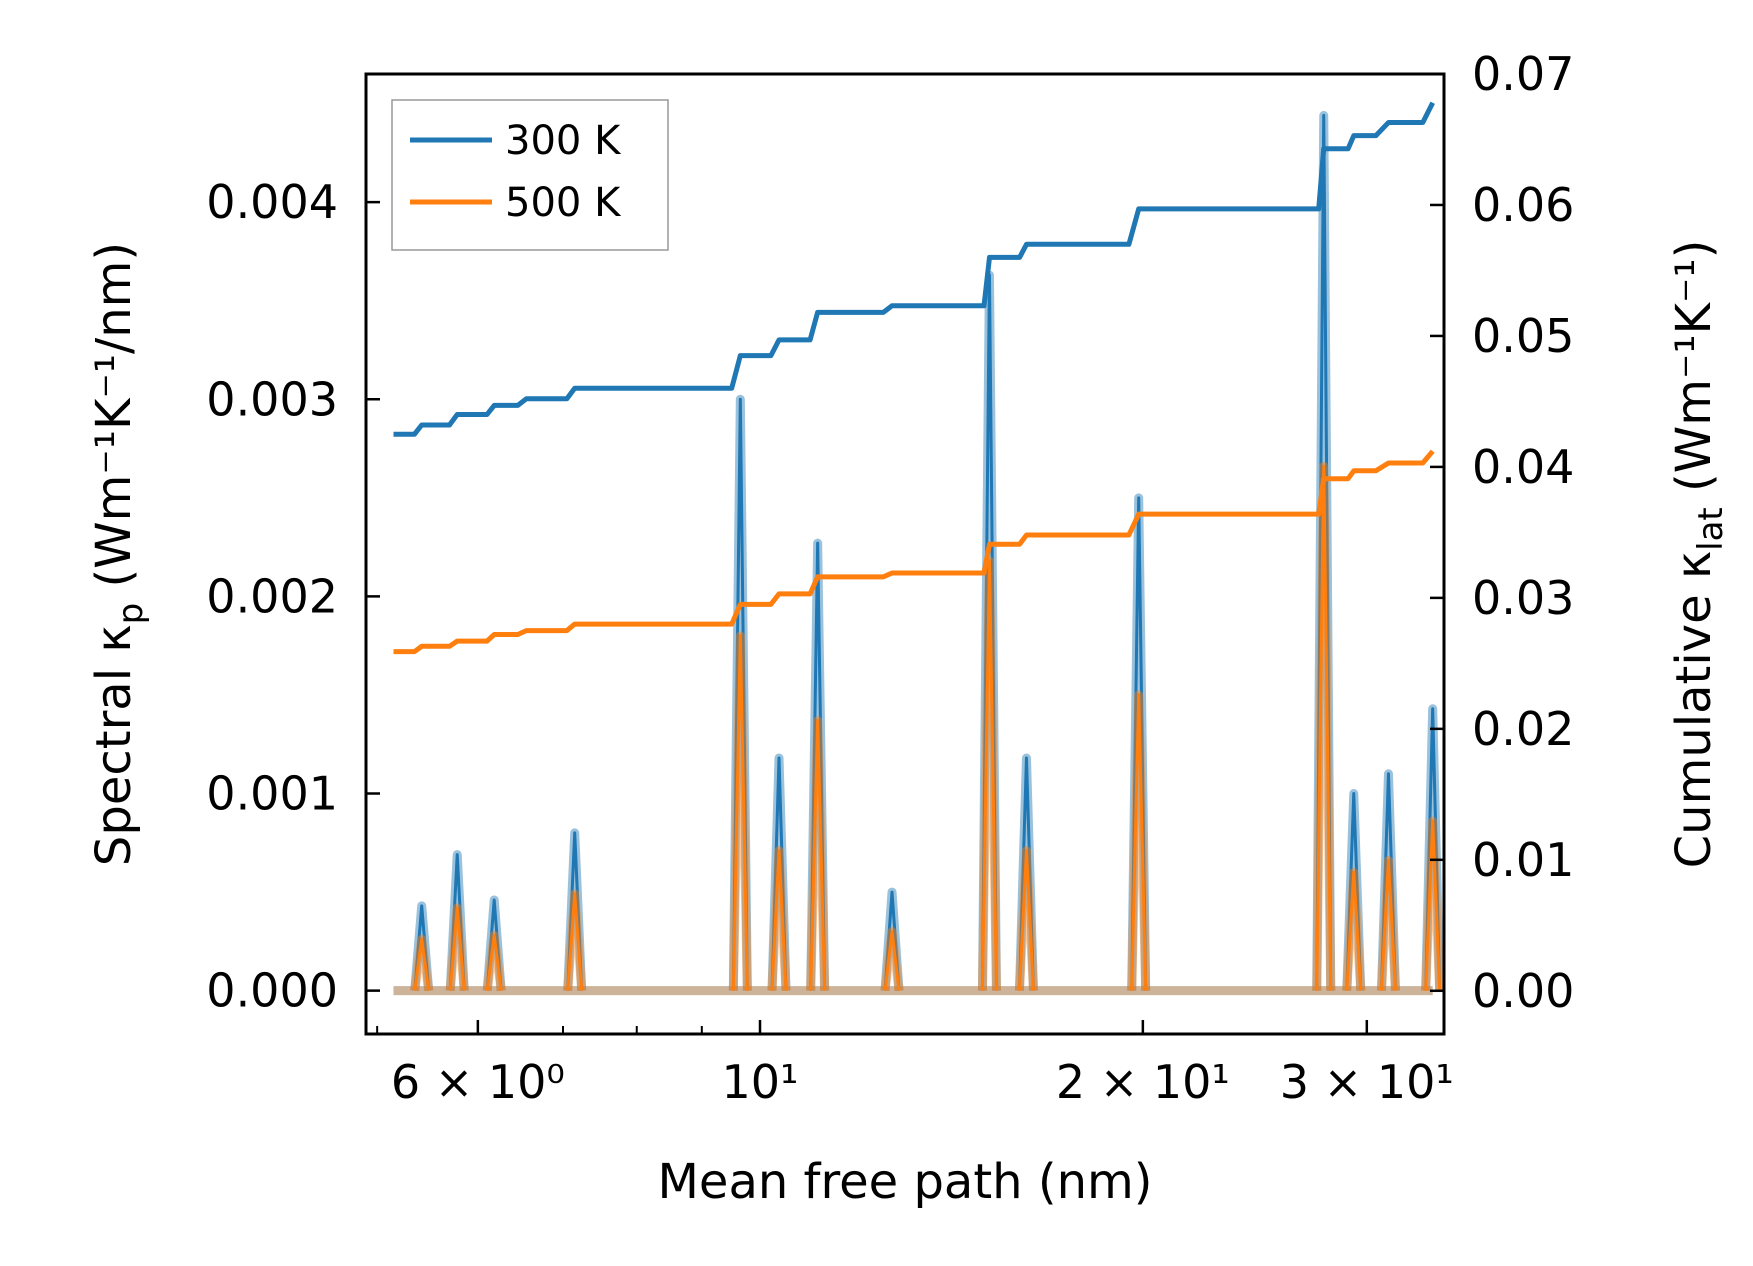  I want to click on y-left-tick-label: 0.000, so click(272, 991).